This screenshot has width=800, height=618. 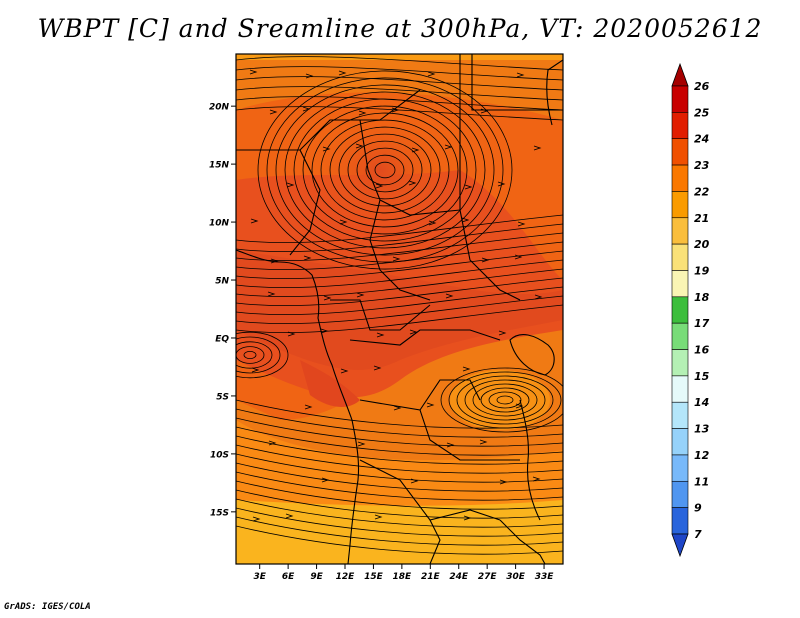 What do you see at coordinates (259, 577) in the screenshot?
I see `lon-tick-label: 3E` at bounding box center [259, 577].